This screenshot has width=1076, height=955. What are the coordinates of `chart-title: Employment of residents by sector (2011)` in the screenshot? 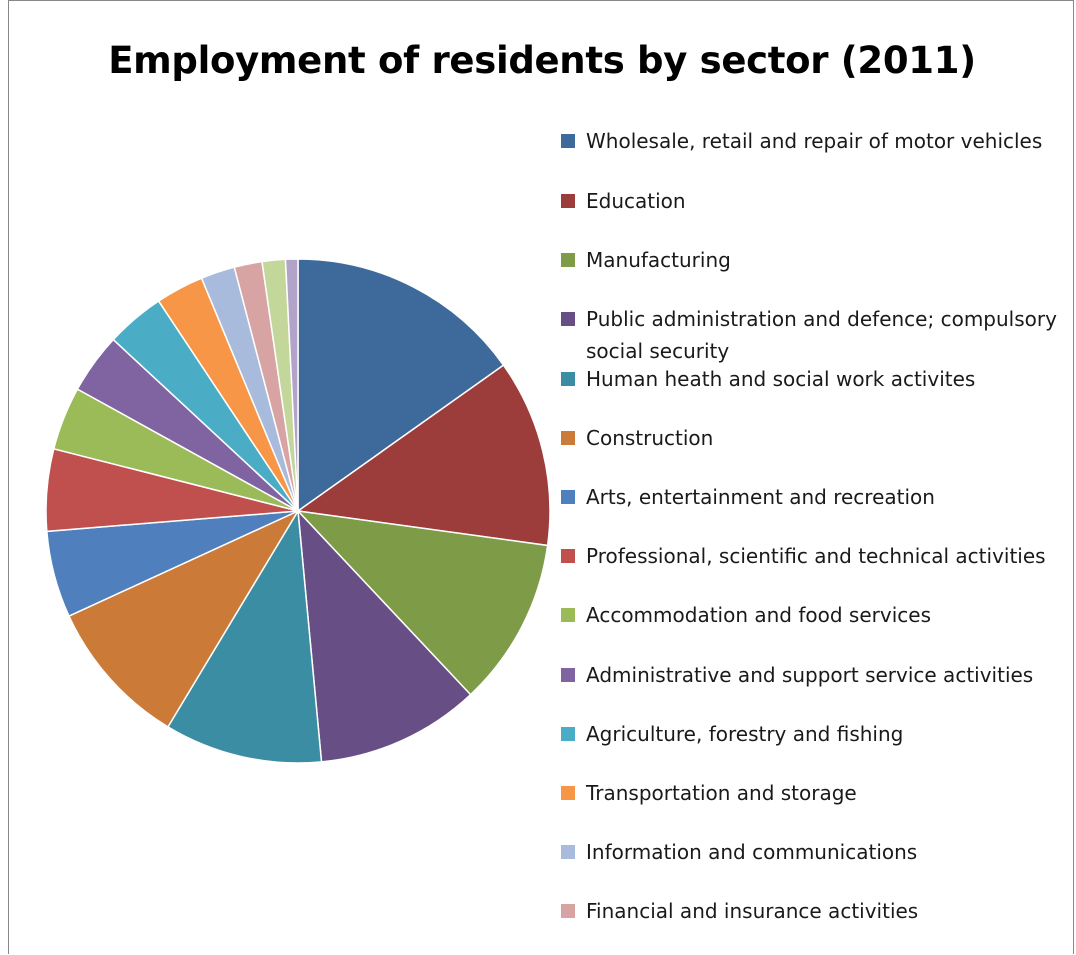 It's located at (542, 60).